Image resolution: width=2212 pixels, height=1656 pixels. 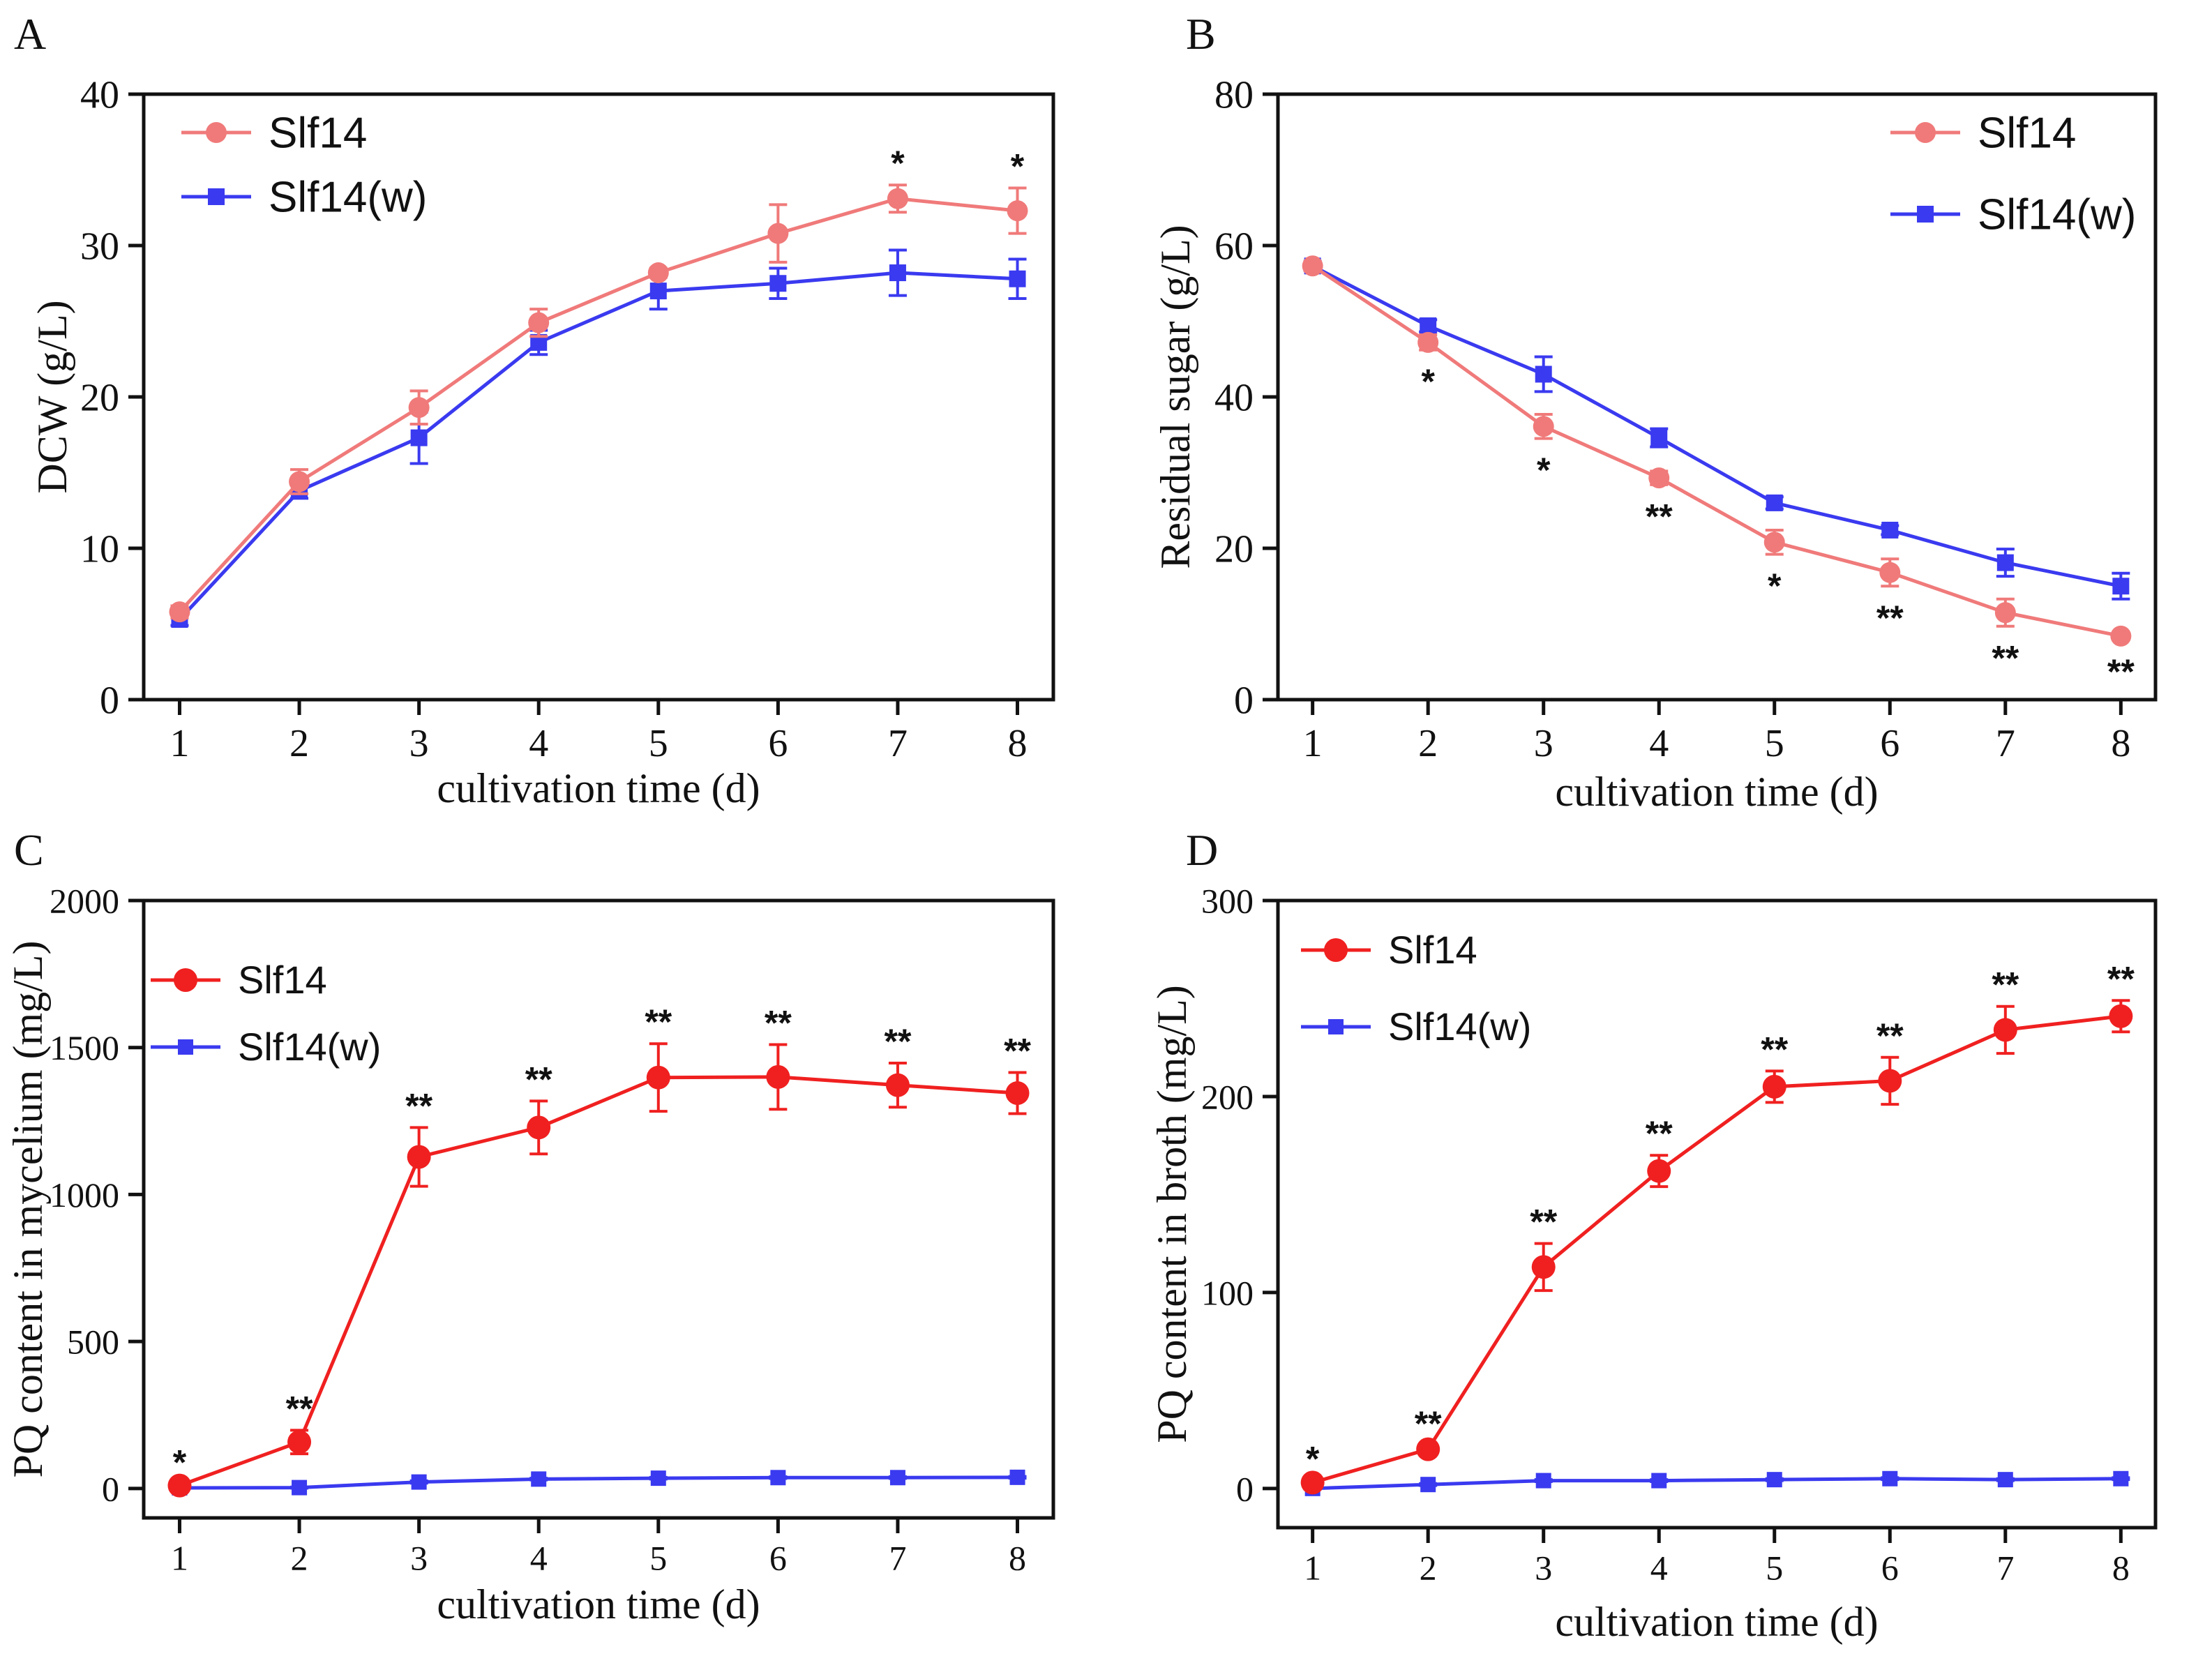 What do you see at coordinates (1227, 1096) in the screenshot?
I see `y-tick-label-D: 200` at bounding box center [1227, 1096].